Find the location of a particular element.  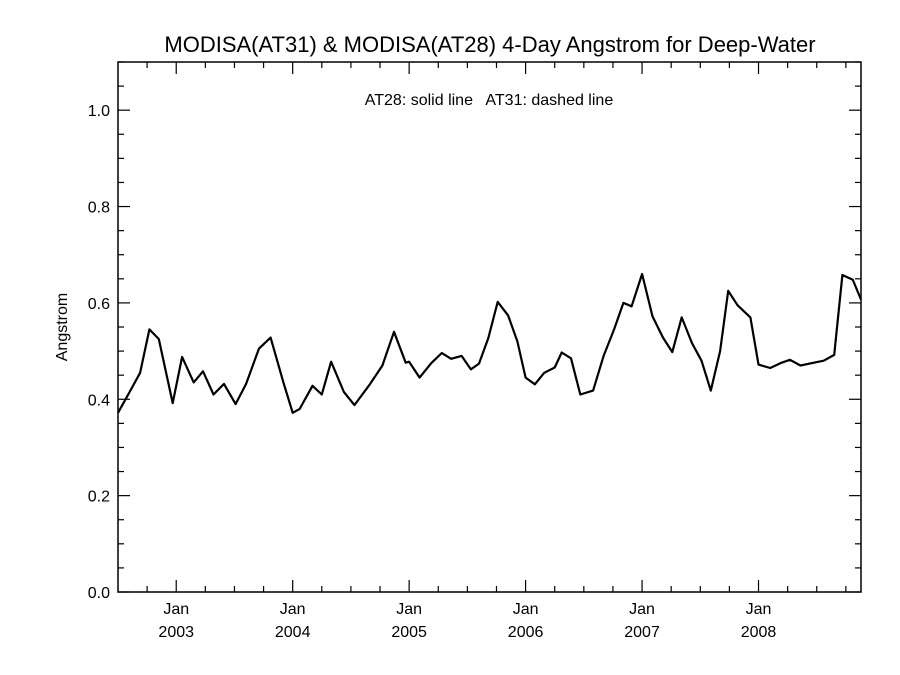

y-tick-label: 1.0 is located at coordinates (99, 111).